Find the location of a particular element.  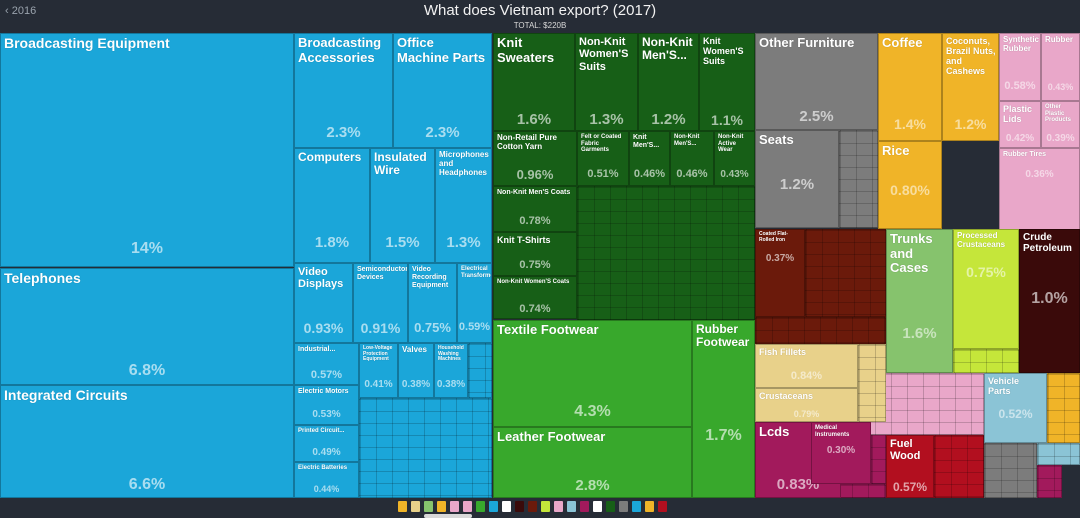

treemap-tile: Semiconductor Devices 0.91% is located at coordinates (380, 303).